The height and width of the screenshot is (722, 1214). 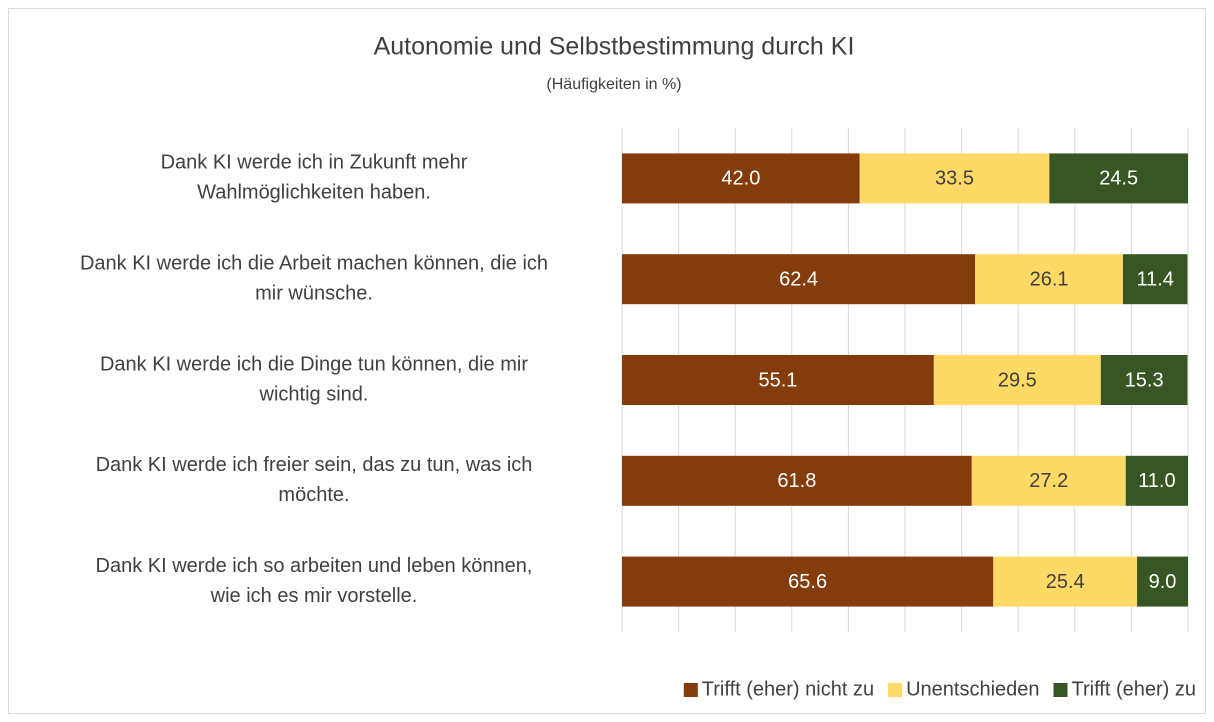 I want to click on value-label: 11.4, so click(x=1154, y=279).